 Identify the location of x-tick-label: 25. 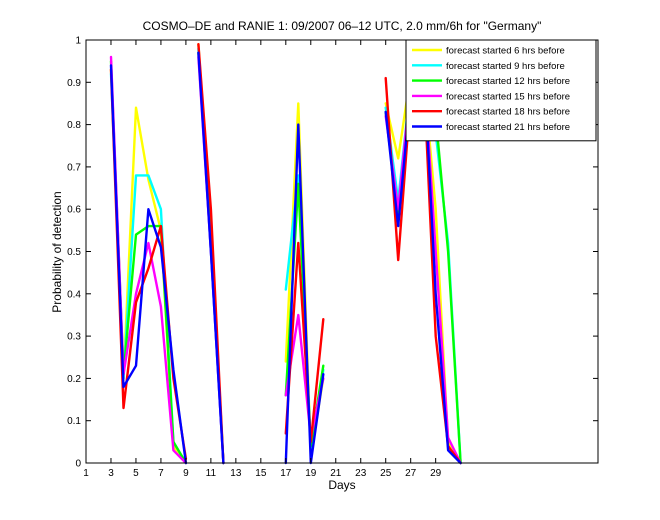
(386, 473).